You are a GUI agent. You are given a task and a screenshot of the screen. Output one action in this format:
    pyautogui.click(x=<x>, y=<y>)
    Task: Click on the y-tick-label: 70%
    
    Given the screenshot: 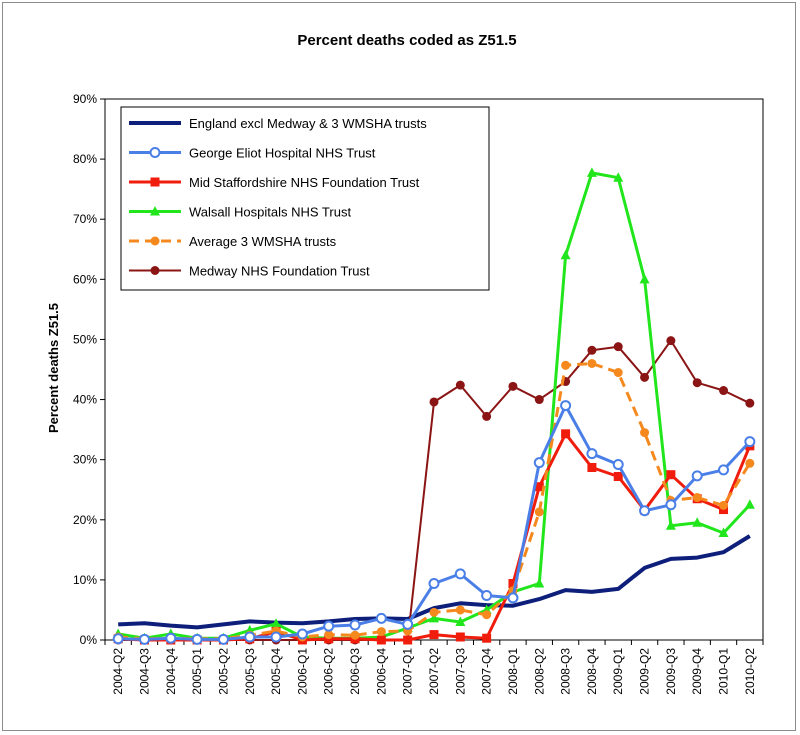 What is the action you would take?
    pyautogui.click(x=85, y=219)
    